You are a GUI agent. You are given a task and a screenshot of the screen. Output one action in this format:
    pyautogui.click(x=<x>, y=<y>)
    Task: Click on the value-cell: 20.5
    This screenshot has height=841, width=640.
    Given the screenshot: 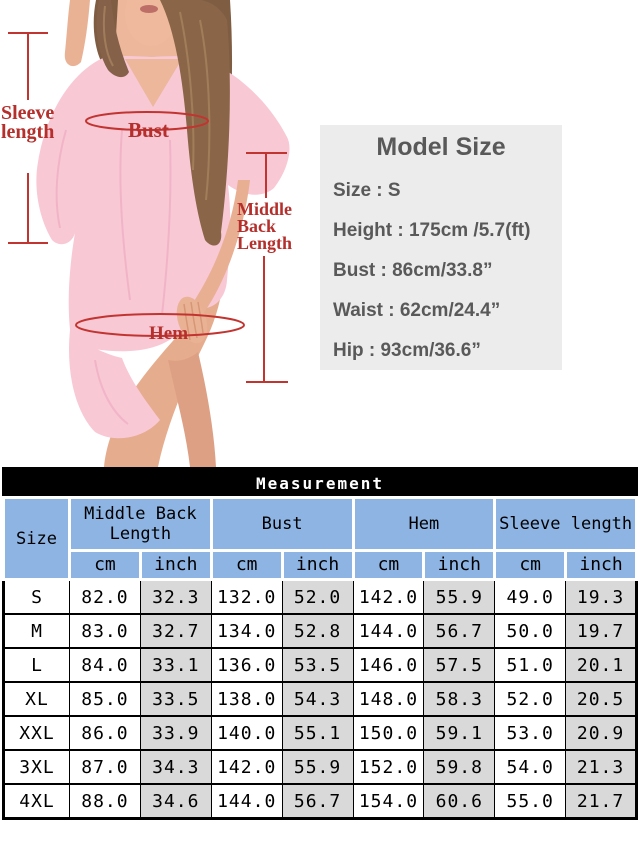 What is the action you would take?
    pyautogui.click(x=601, y=699)
    